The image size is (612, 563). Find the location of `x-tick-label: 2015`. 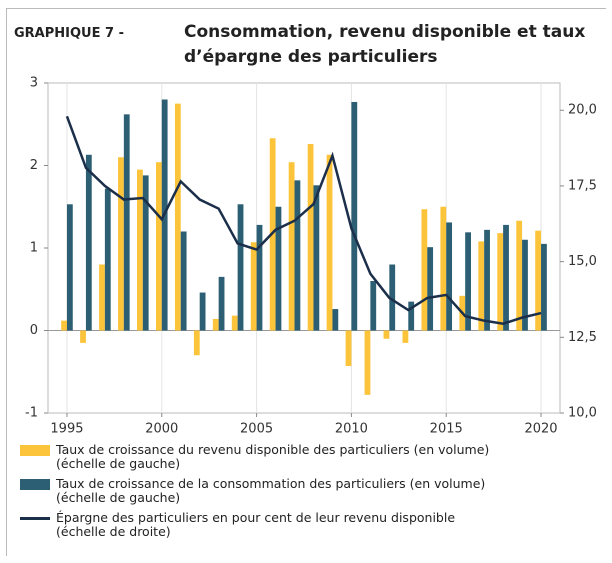

x-tick-label: 2015 is located at coordinates (446, 429).